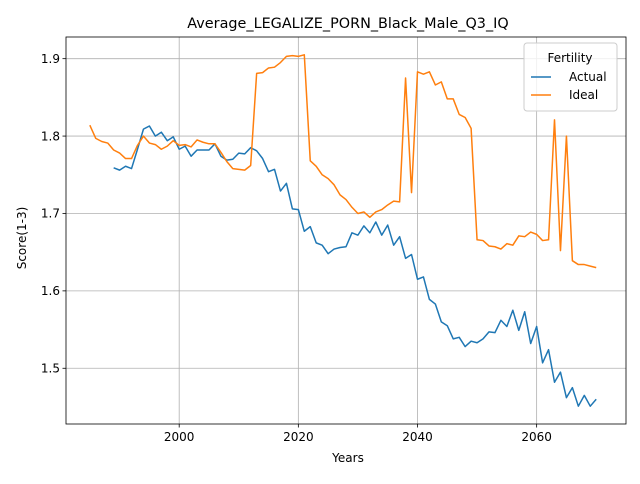 This screenshot has height=484, width=640. Describe the element at coordinates (50, 214) in the screenshot. I see `y-tick-label: 1.7` at that location.